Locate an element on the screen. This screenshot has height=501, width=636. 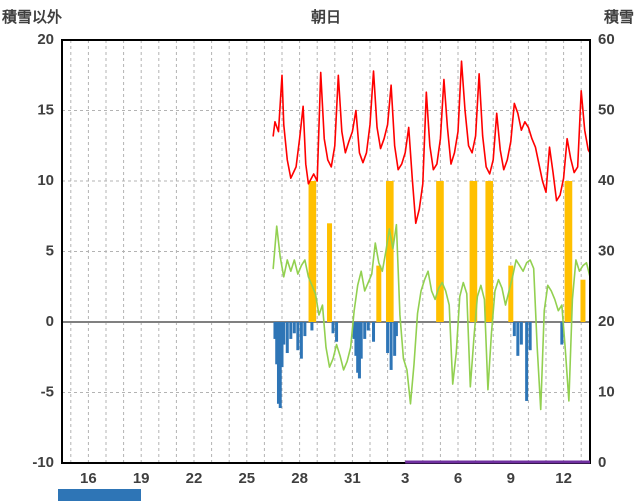
x-axis-tick-label: 16 is located at coordinates (88, 478).